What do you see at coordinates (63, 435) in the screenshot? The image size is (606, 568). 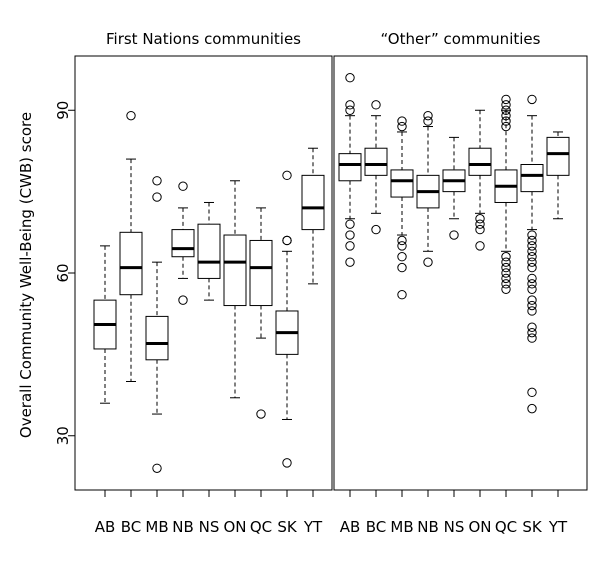 I see `y-tick-label: 30` at bounding box center [63, 435].